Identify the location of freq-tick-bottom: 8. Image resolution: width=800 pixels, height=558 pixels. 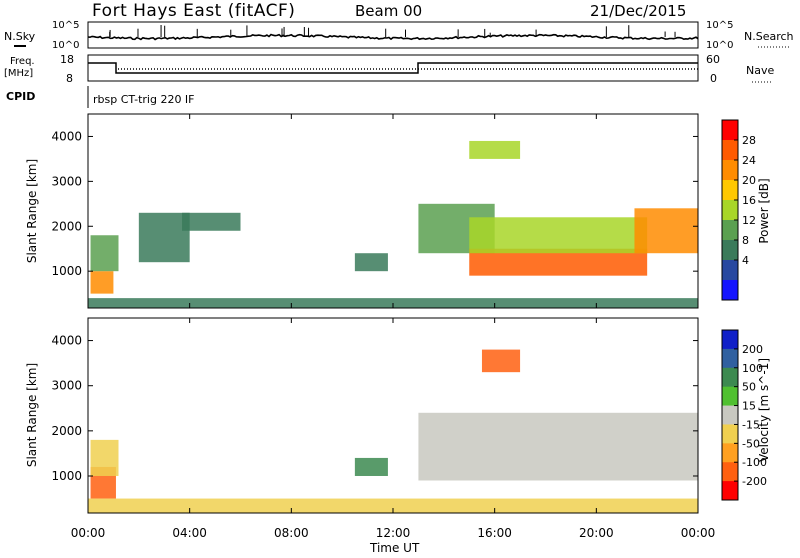
(69, 78).